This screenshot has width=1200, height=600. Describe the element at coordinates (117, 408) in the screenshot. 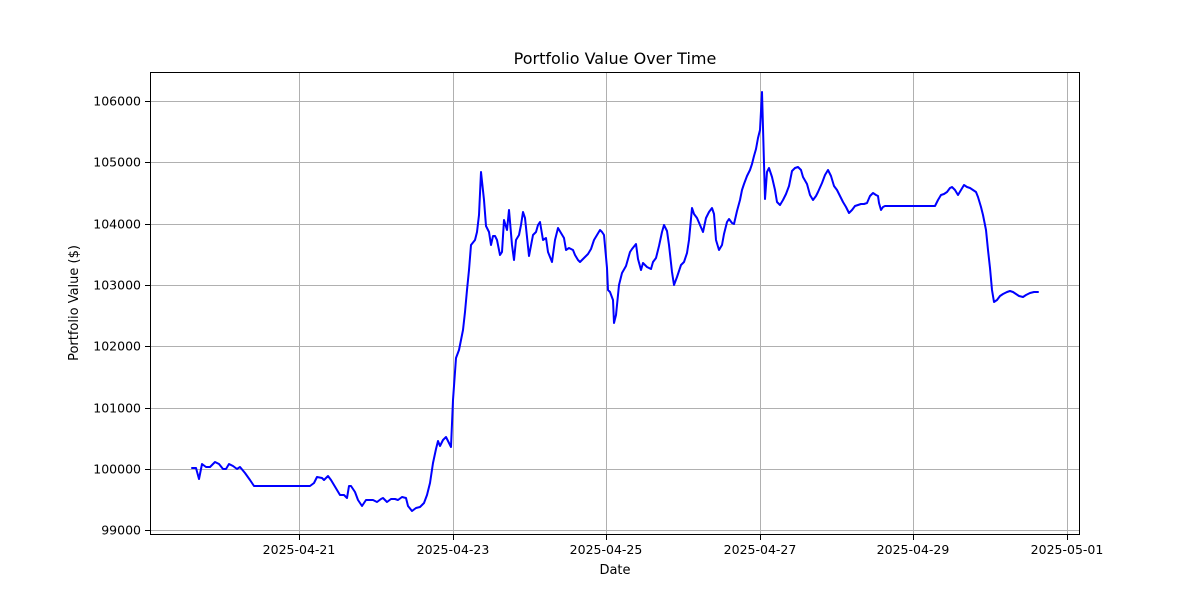

I see `y-tick-label: 101000` at that location.